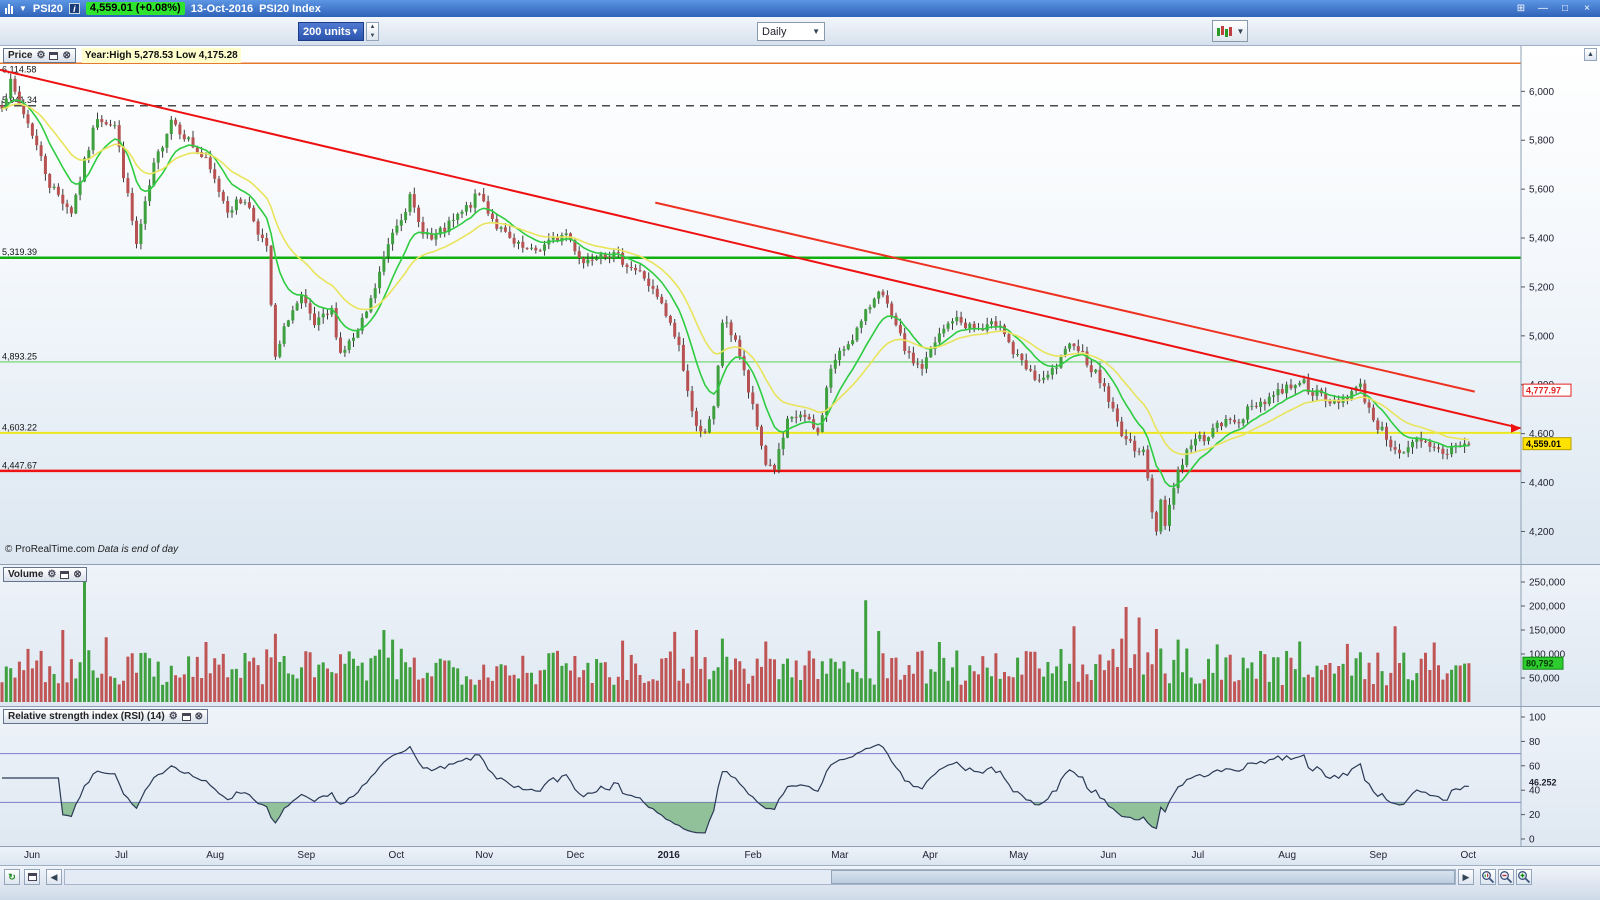  What do you see at coordinates (1535, 815) in the screenshot?
I see `svg-text: 20` at bounding box center [1535, 815].